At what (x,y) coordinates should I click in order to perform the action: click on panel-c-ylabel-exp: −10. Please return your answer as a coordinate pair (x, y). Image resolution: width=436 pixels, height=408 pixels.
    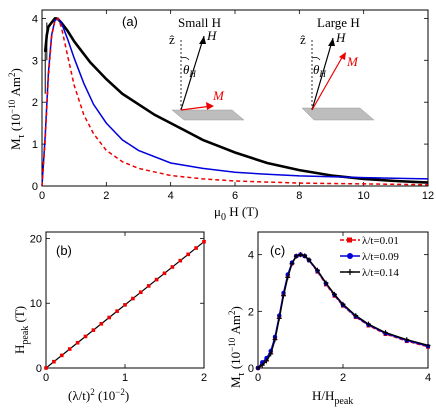
    Looking at the image, I should click on (232, 344).